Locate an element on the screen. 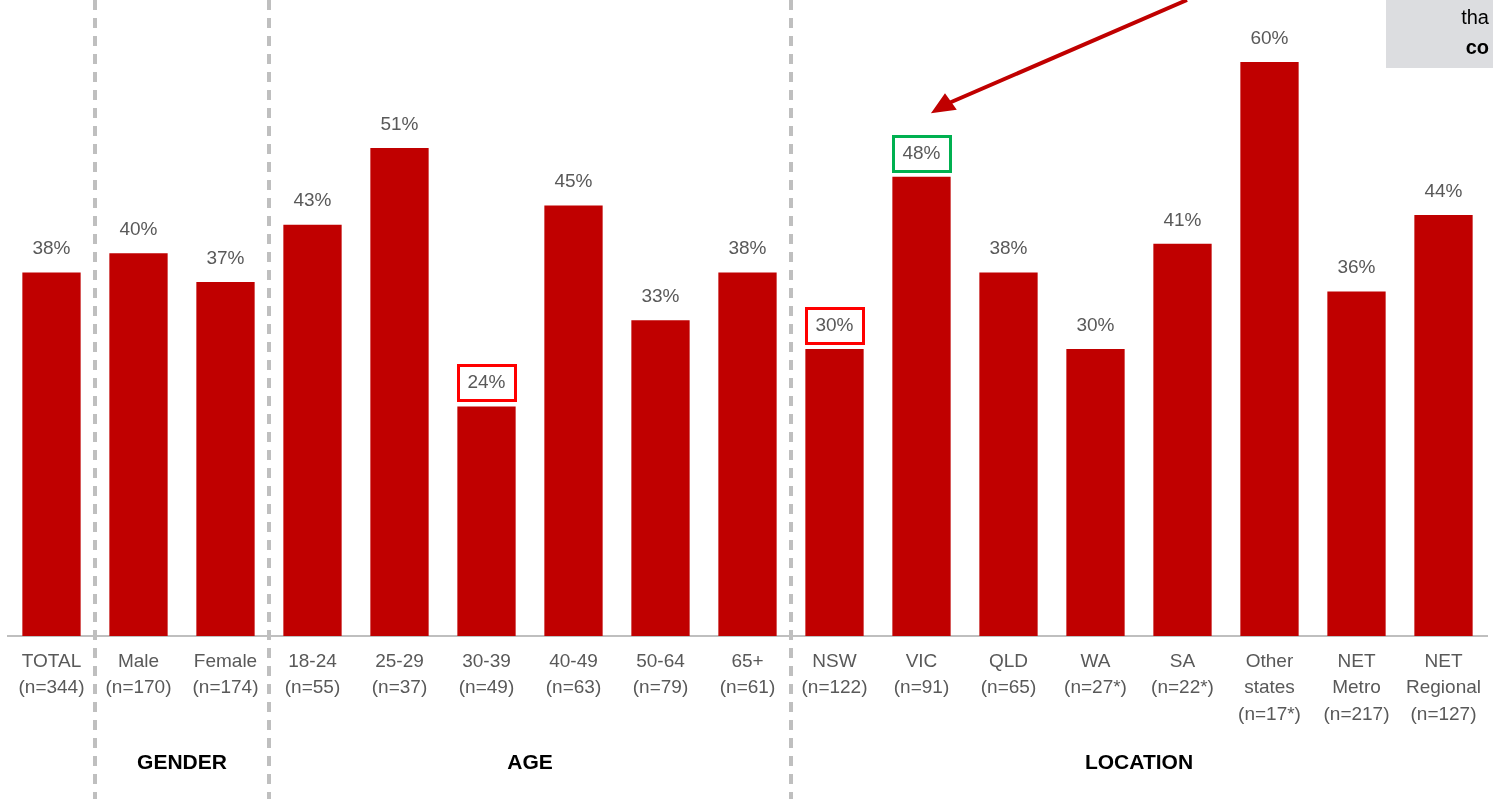 The image size is (1493, 799). data-label: 33% is located at coordinates (660, 296).